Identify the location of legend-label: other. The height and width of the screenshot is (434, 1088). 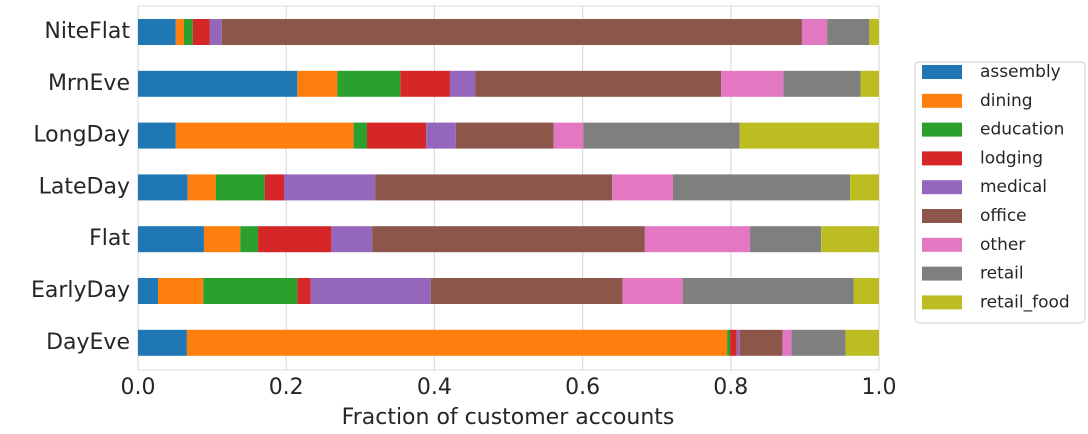
(1002, 245).